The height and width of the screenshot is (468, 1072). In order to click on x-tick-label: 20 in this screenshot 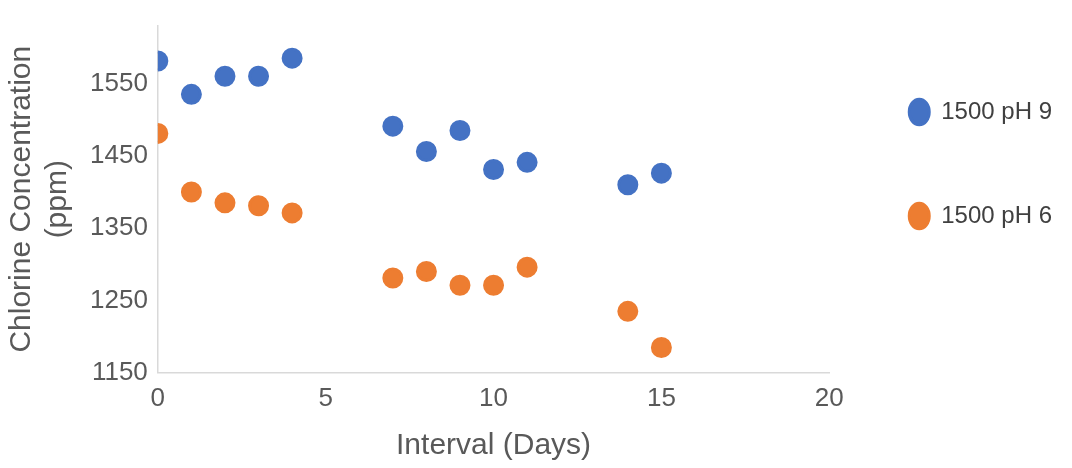, I will do `click(829, 396)`.